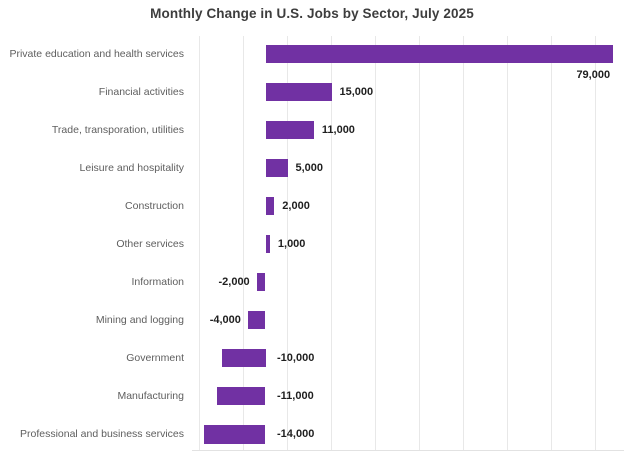 The width and height of the screenshot is (624, 460). Describe the element at coordinates (155, 358) in the screenshot. I see `category-label: Government` at that location.